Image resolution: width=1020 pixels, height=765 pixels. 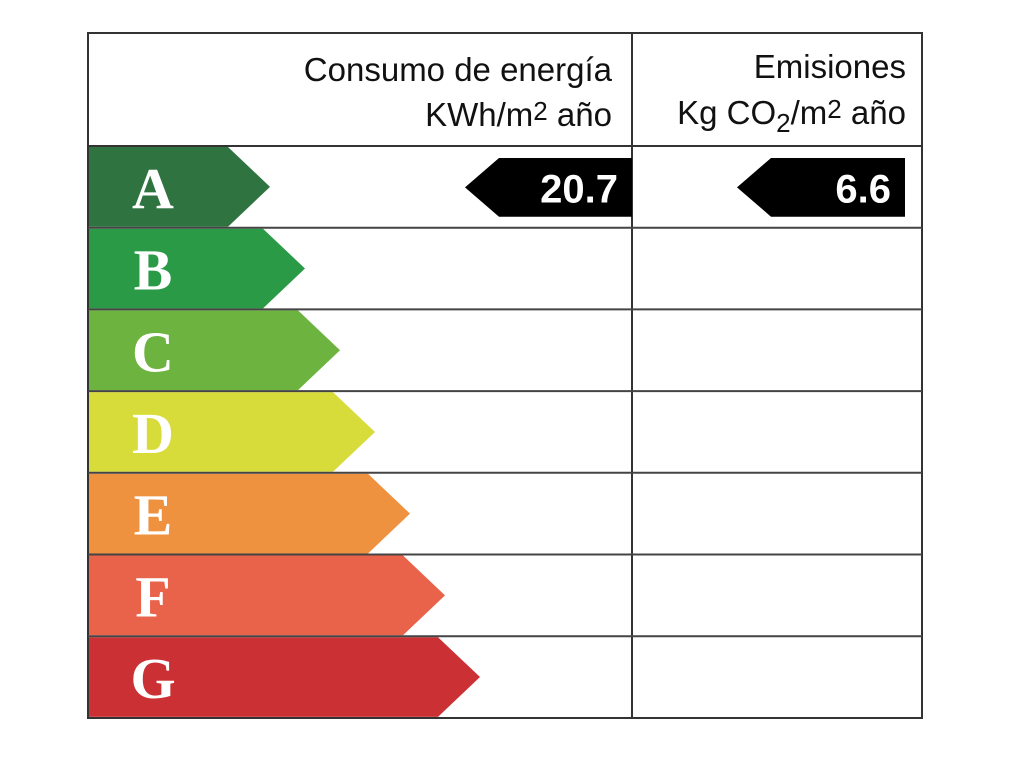 I want to click on rating-arrow-a, so click(x=179, y=187).